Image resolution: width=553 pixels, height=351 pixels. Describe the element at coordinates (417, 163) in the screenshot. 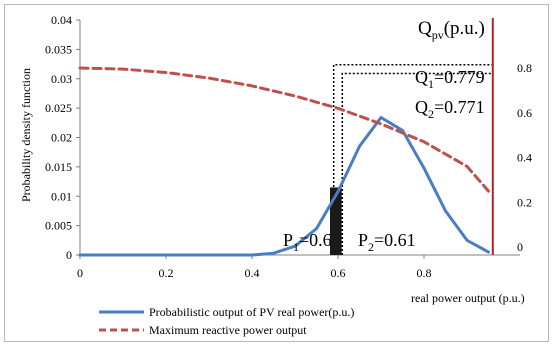

I see `reference-line-q2` at that location.